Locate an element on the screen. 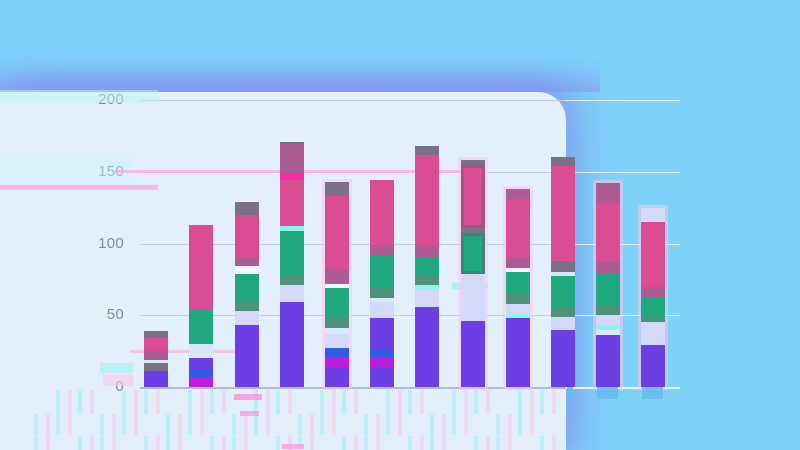  bar-reflection is located at coordinates (607, 393).